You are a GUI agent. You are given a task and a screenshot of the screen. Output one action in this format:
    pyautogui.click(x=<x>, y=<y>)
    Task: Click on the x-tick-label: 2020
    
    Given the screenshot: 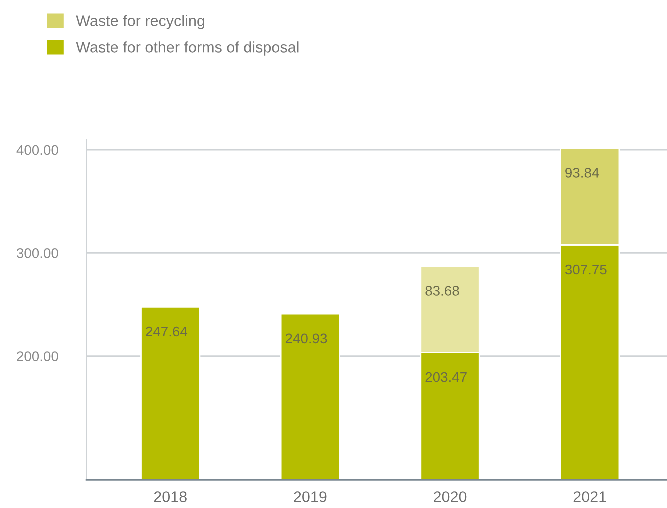 What is the action you would take?
    pyautogui.click(x=450, y=497)
    